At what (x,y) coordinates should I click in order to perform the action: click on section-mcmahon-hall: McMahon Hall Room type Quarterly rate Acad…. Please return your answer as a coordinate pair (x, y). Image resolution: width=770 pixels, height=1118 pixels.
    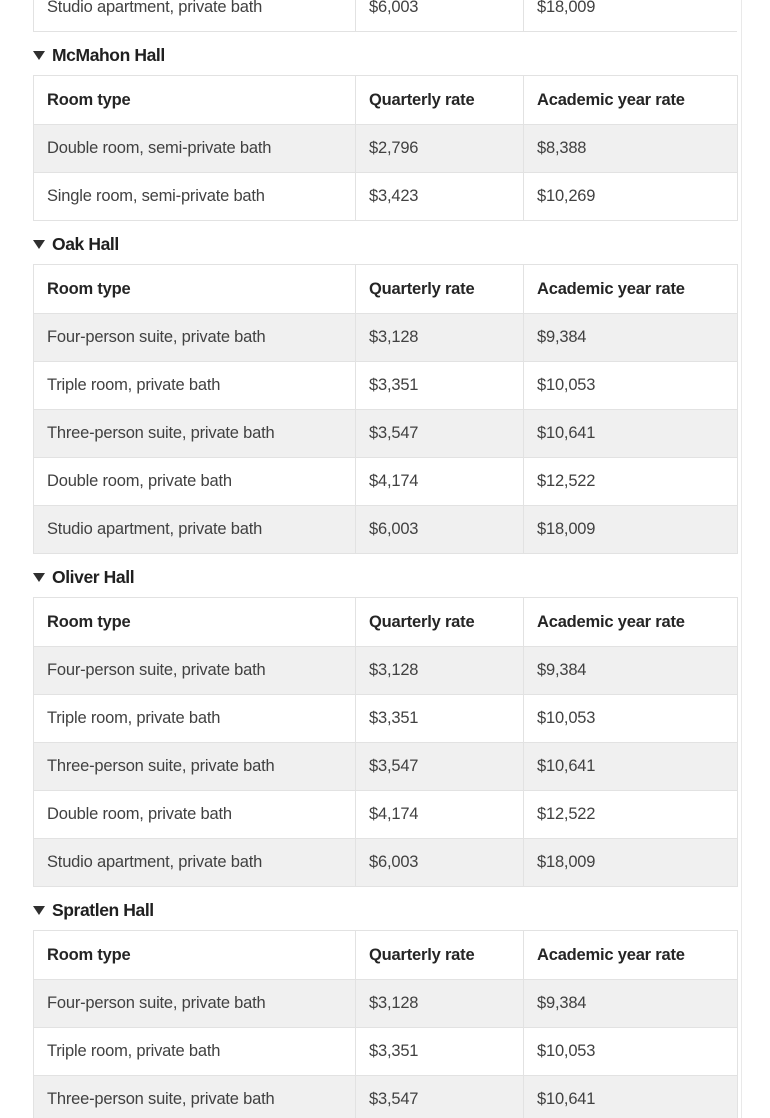
    Looking at the image, I should click on (385, 132).